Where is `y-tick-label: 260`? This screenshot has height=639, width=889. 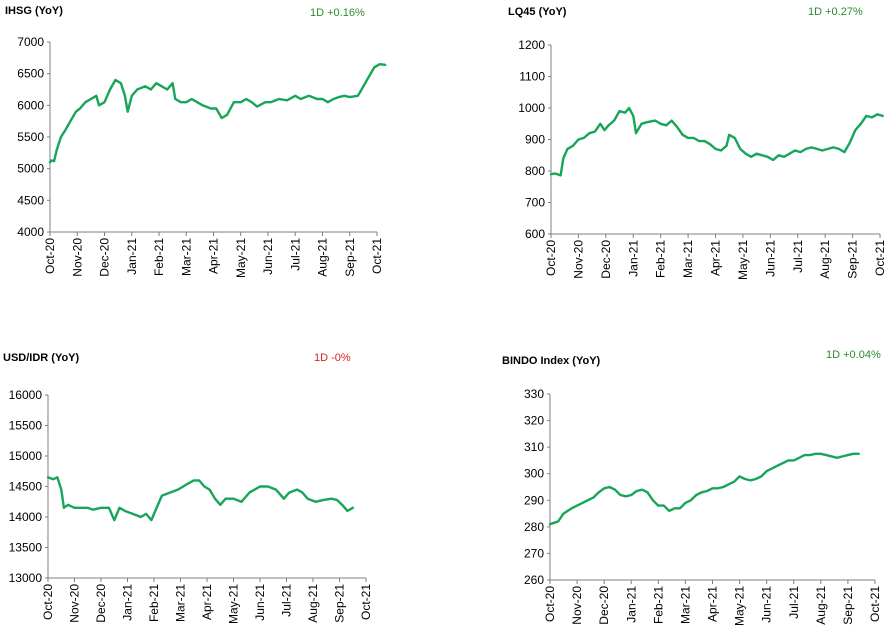
y-tick-label: 260 is located at coordinates (534, 580).